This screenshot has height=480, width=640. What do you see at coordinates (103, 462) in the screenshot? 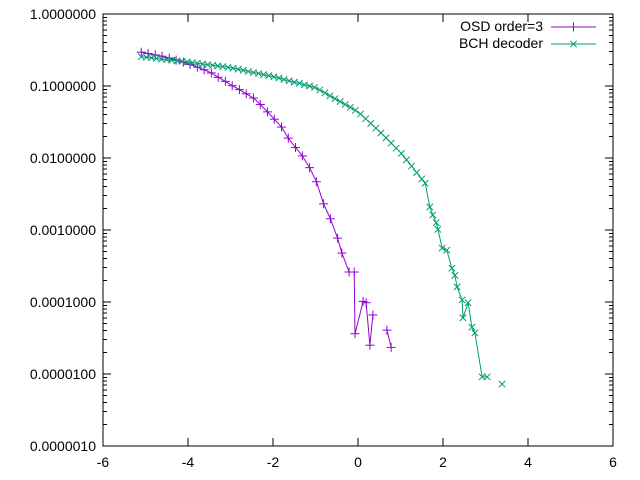
I see `svg-text: -6` at bounding box center [103, 462].